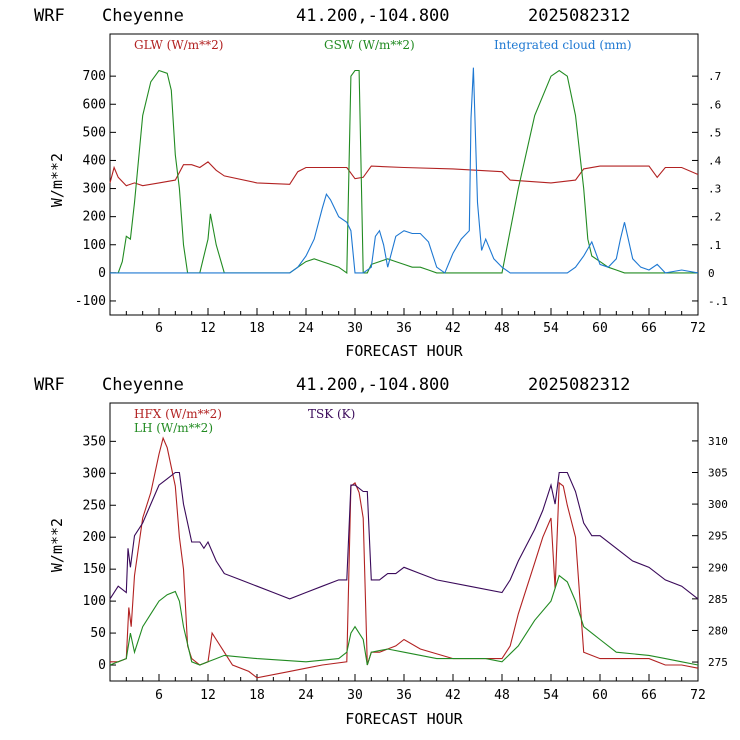 This screenshot has height=740, width=740. I want to click on y2-tick-label: 290, so click(718, 567).